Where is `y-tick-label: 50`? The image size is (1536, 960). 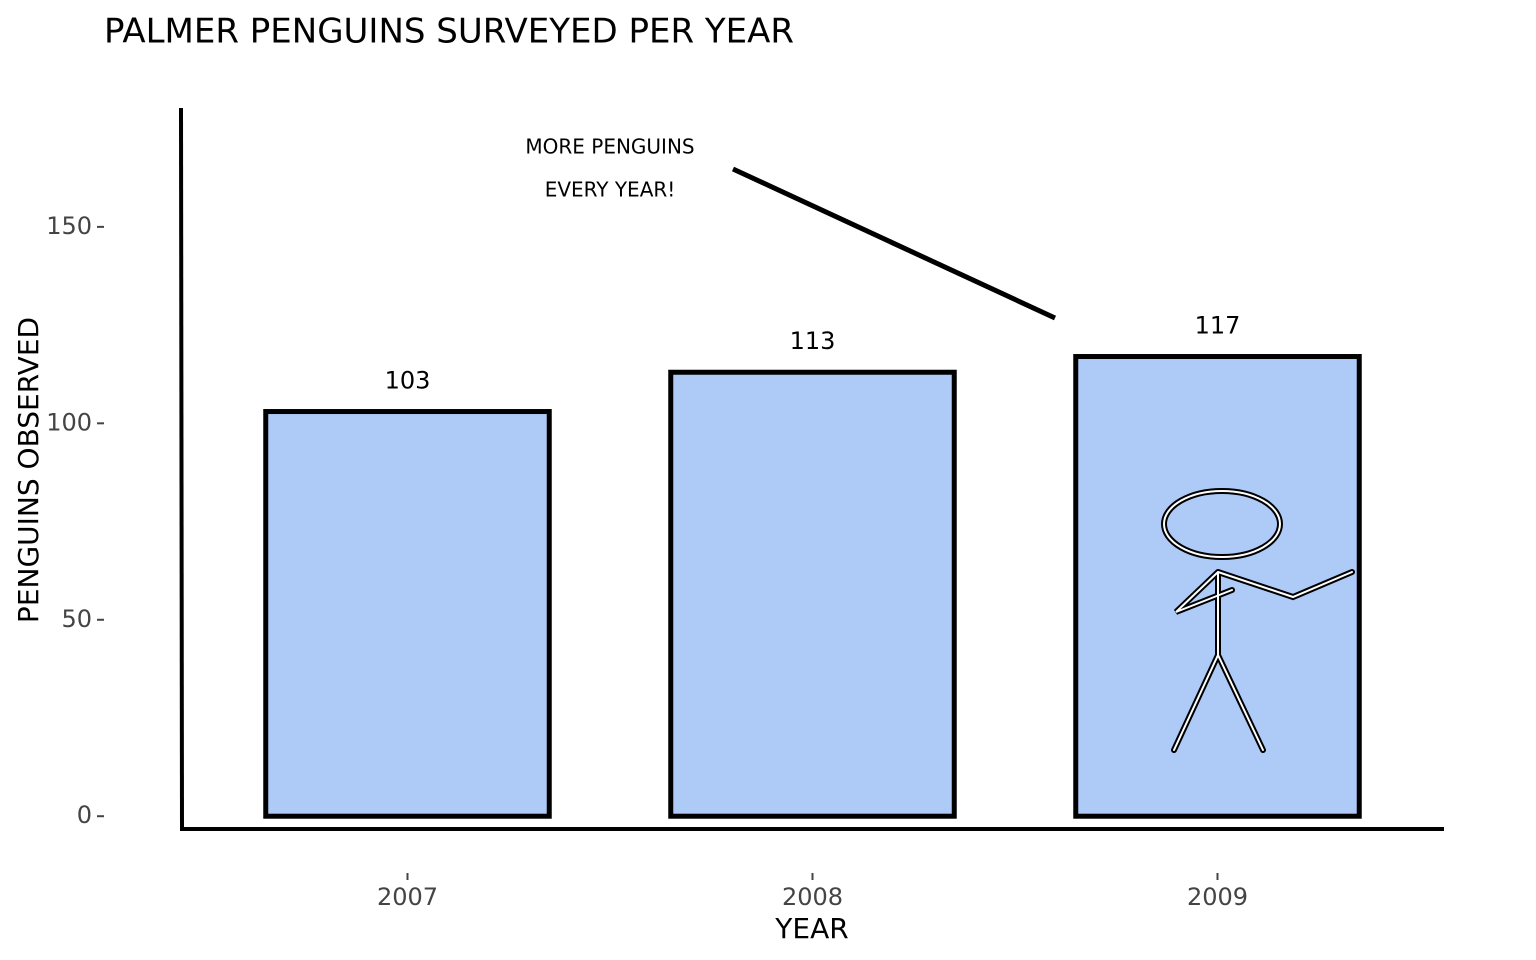 y-tick-label: 50 is located at coordinates (76, 619).